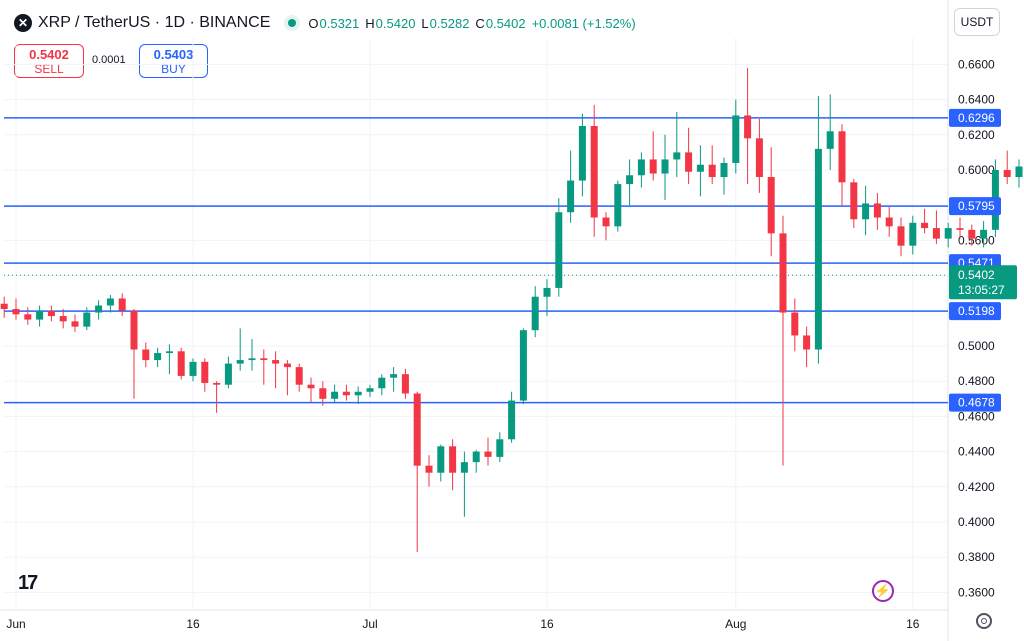  What do you see at coordinates (976, 346) in the screenshot?
I see `y-tick-label: 0.5000` at bounding box center [976, 346].